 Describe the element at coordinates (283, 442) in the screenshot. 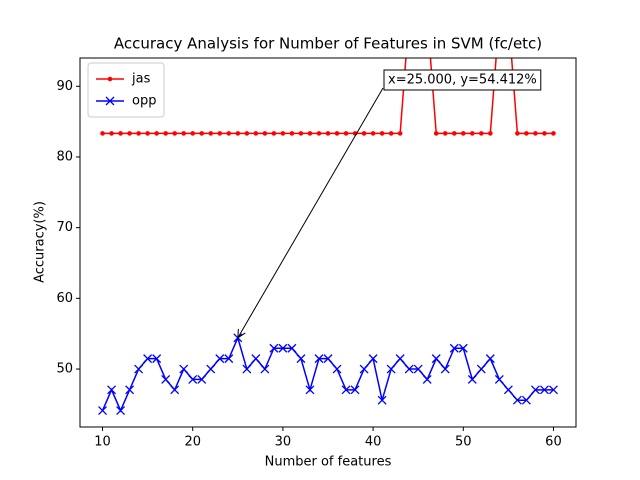

I see `x-tick-label: 30` at that location.